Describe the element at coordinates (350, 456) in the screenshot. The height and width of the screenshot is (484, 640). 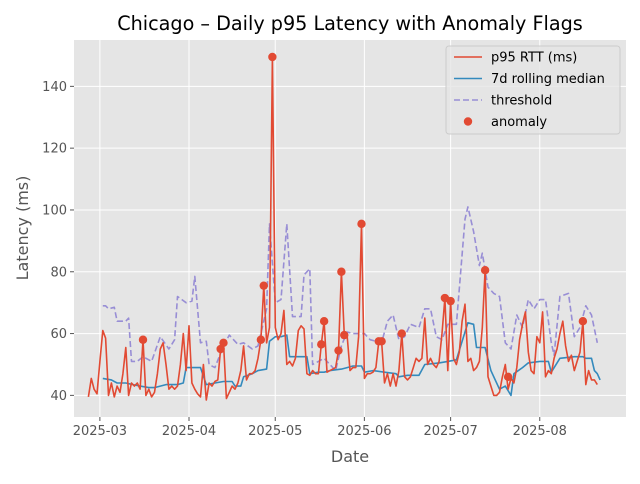
I see `x-axis-label: Date` at that location.